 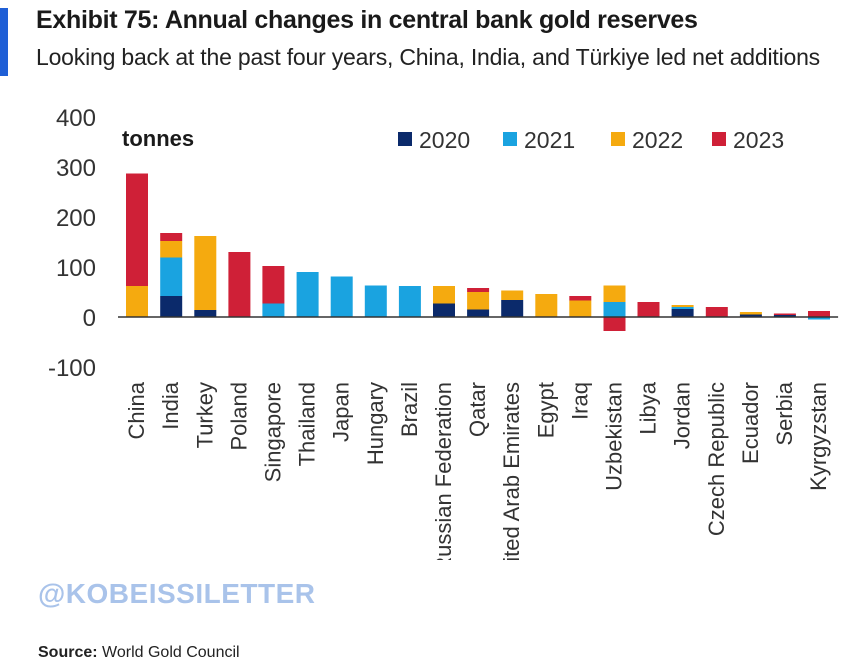 I want to click on watermark: @KOBEISSILETTER, so click(x=177, y=593).